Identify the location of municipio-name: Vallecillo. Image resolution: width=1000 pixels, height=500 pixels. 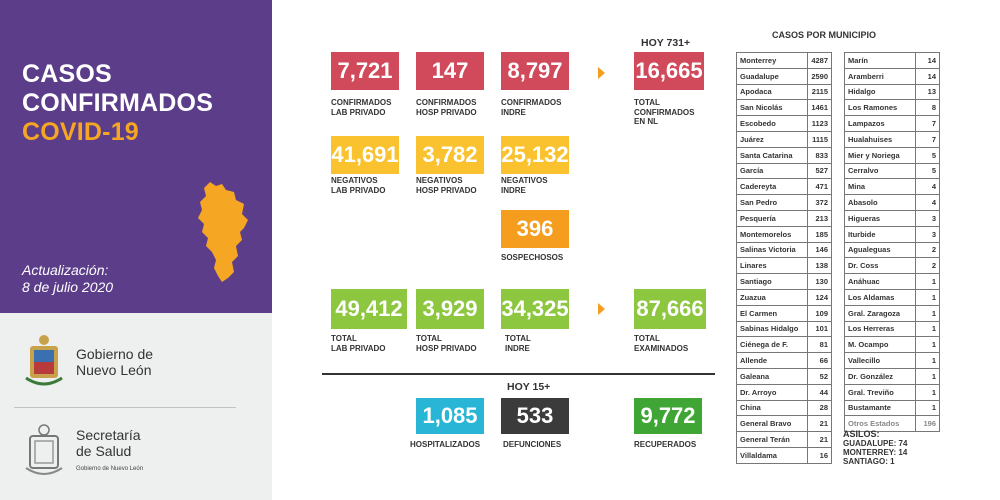
(880, 360).